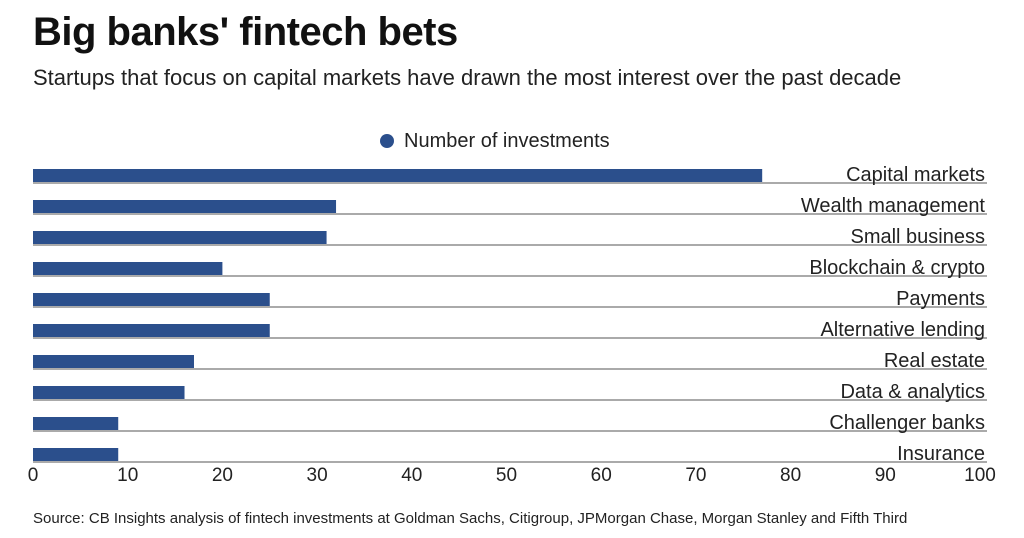  I want to click on x-tick-label: 50, so click(506, 475).